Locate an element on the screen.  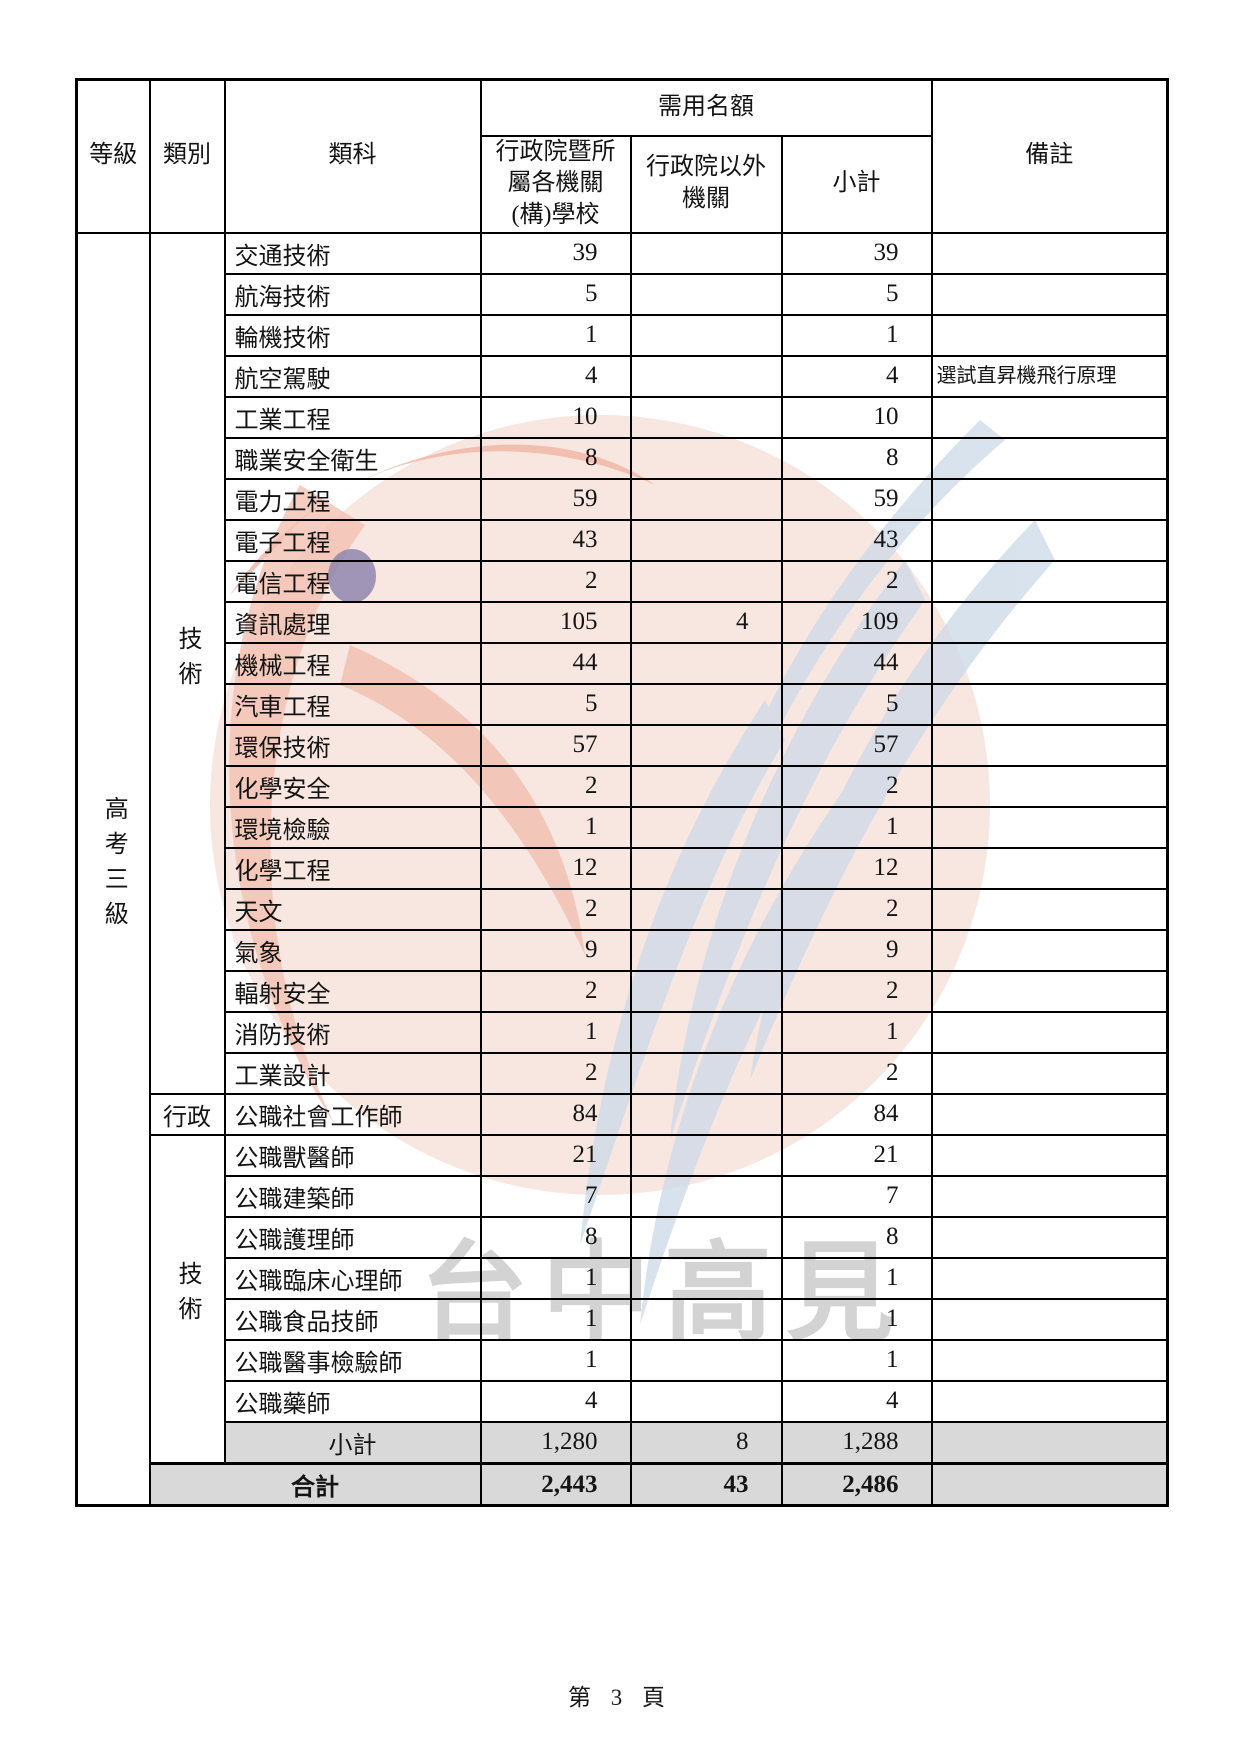
category-label: 行政 is located at coordinates (187, 1117).